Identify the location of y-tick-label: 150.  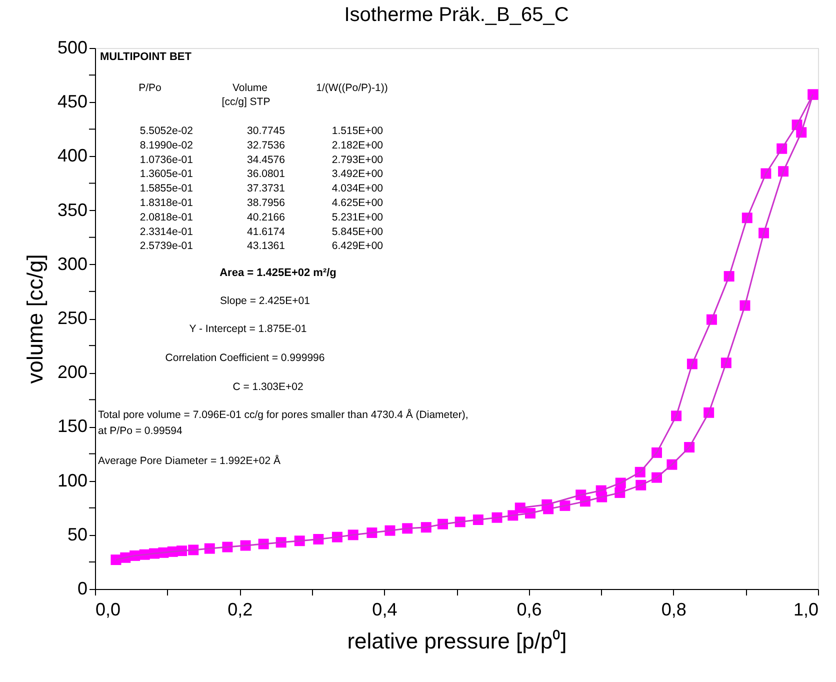
(72, 426).